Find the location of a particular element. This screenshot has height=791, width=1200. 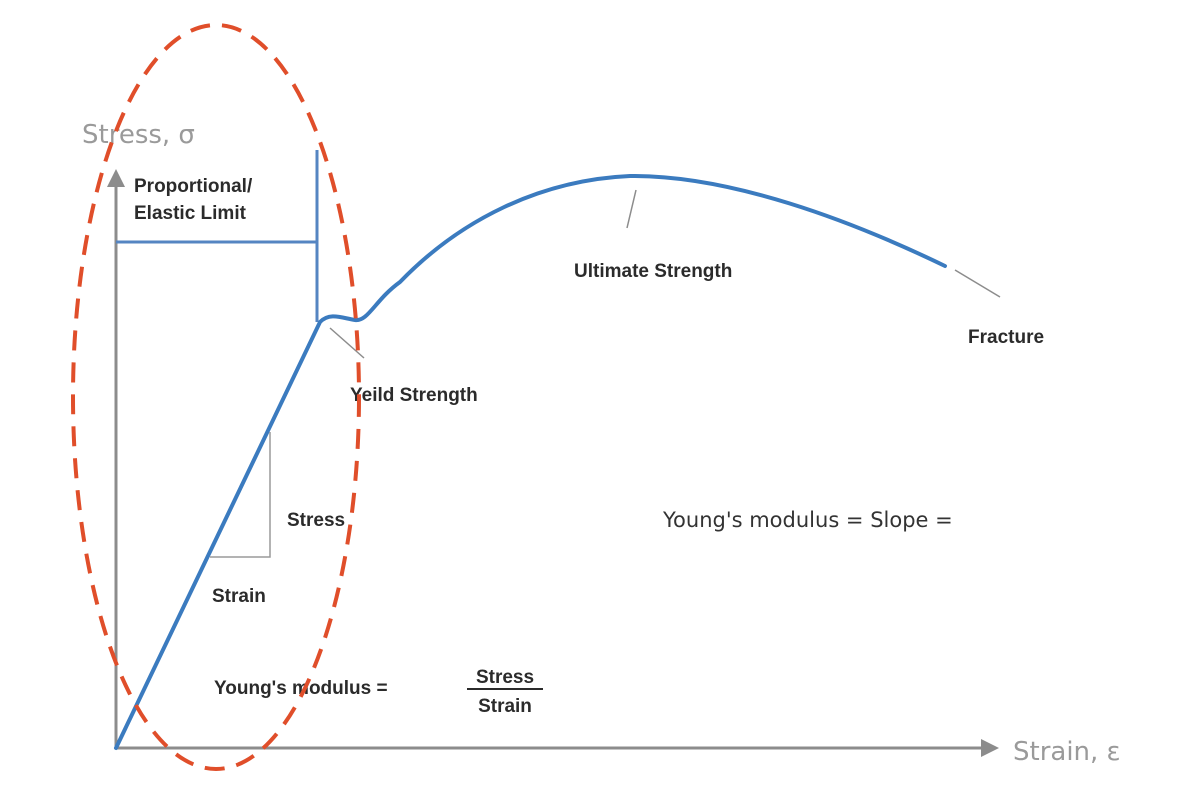

proportional-limit-label-line1: Proportional/ is located at coordinates (193, 186).